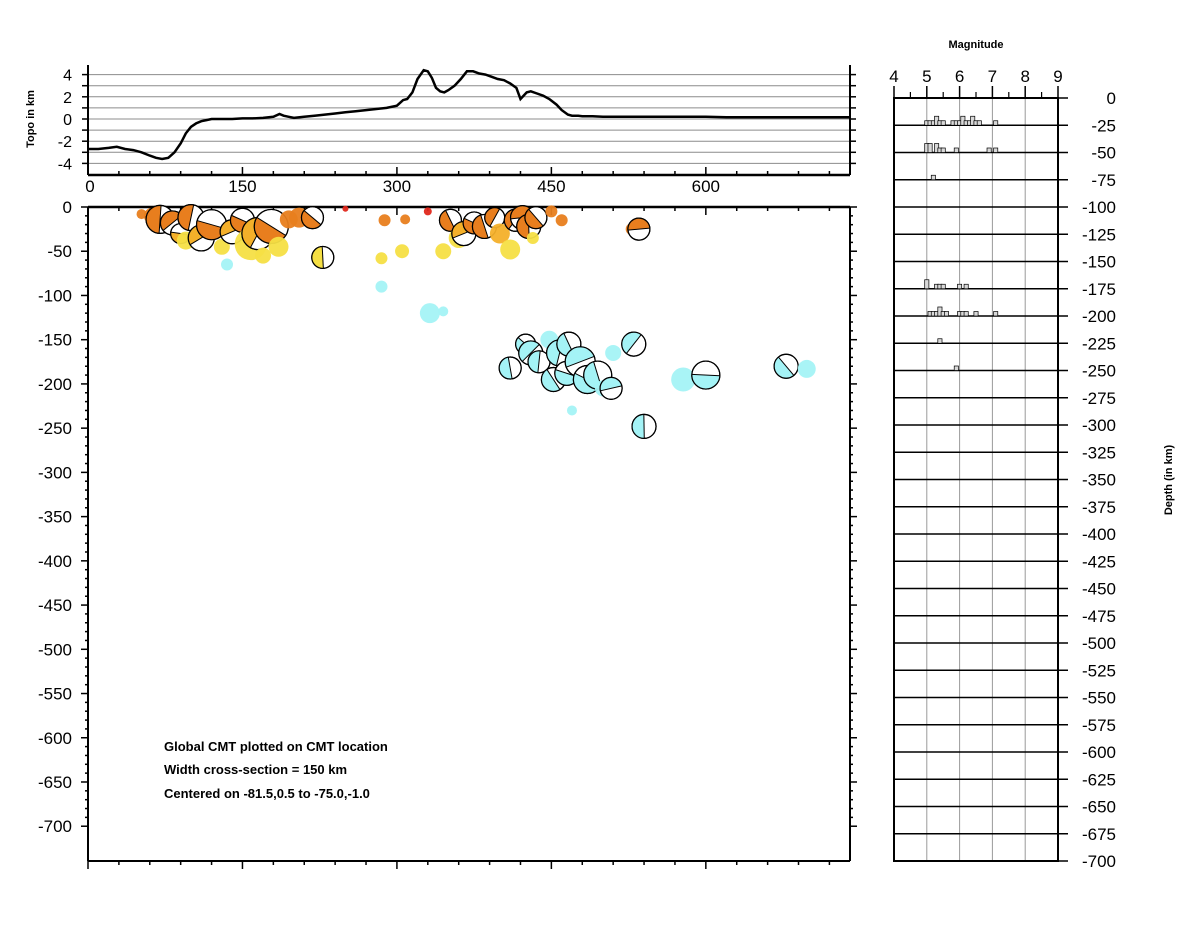  What do you see at coordinates (1099, 643) in the screenshot?
I see `depth-tick-label: -500` at bounding box center [1099, 643].